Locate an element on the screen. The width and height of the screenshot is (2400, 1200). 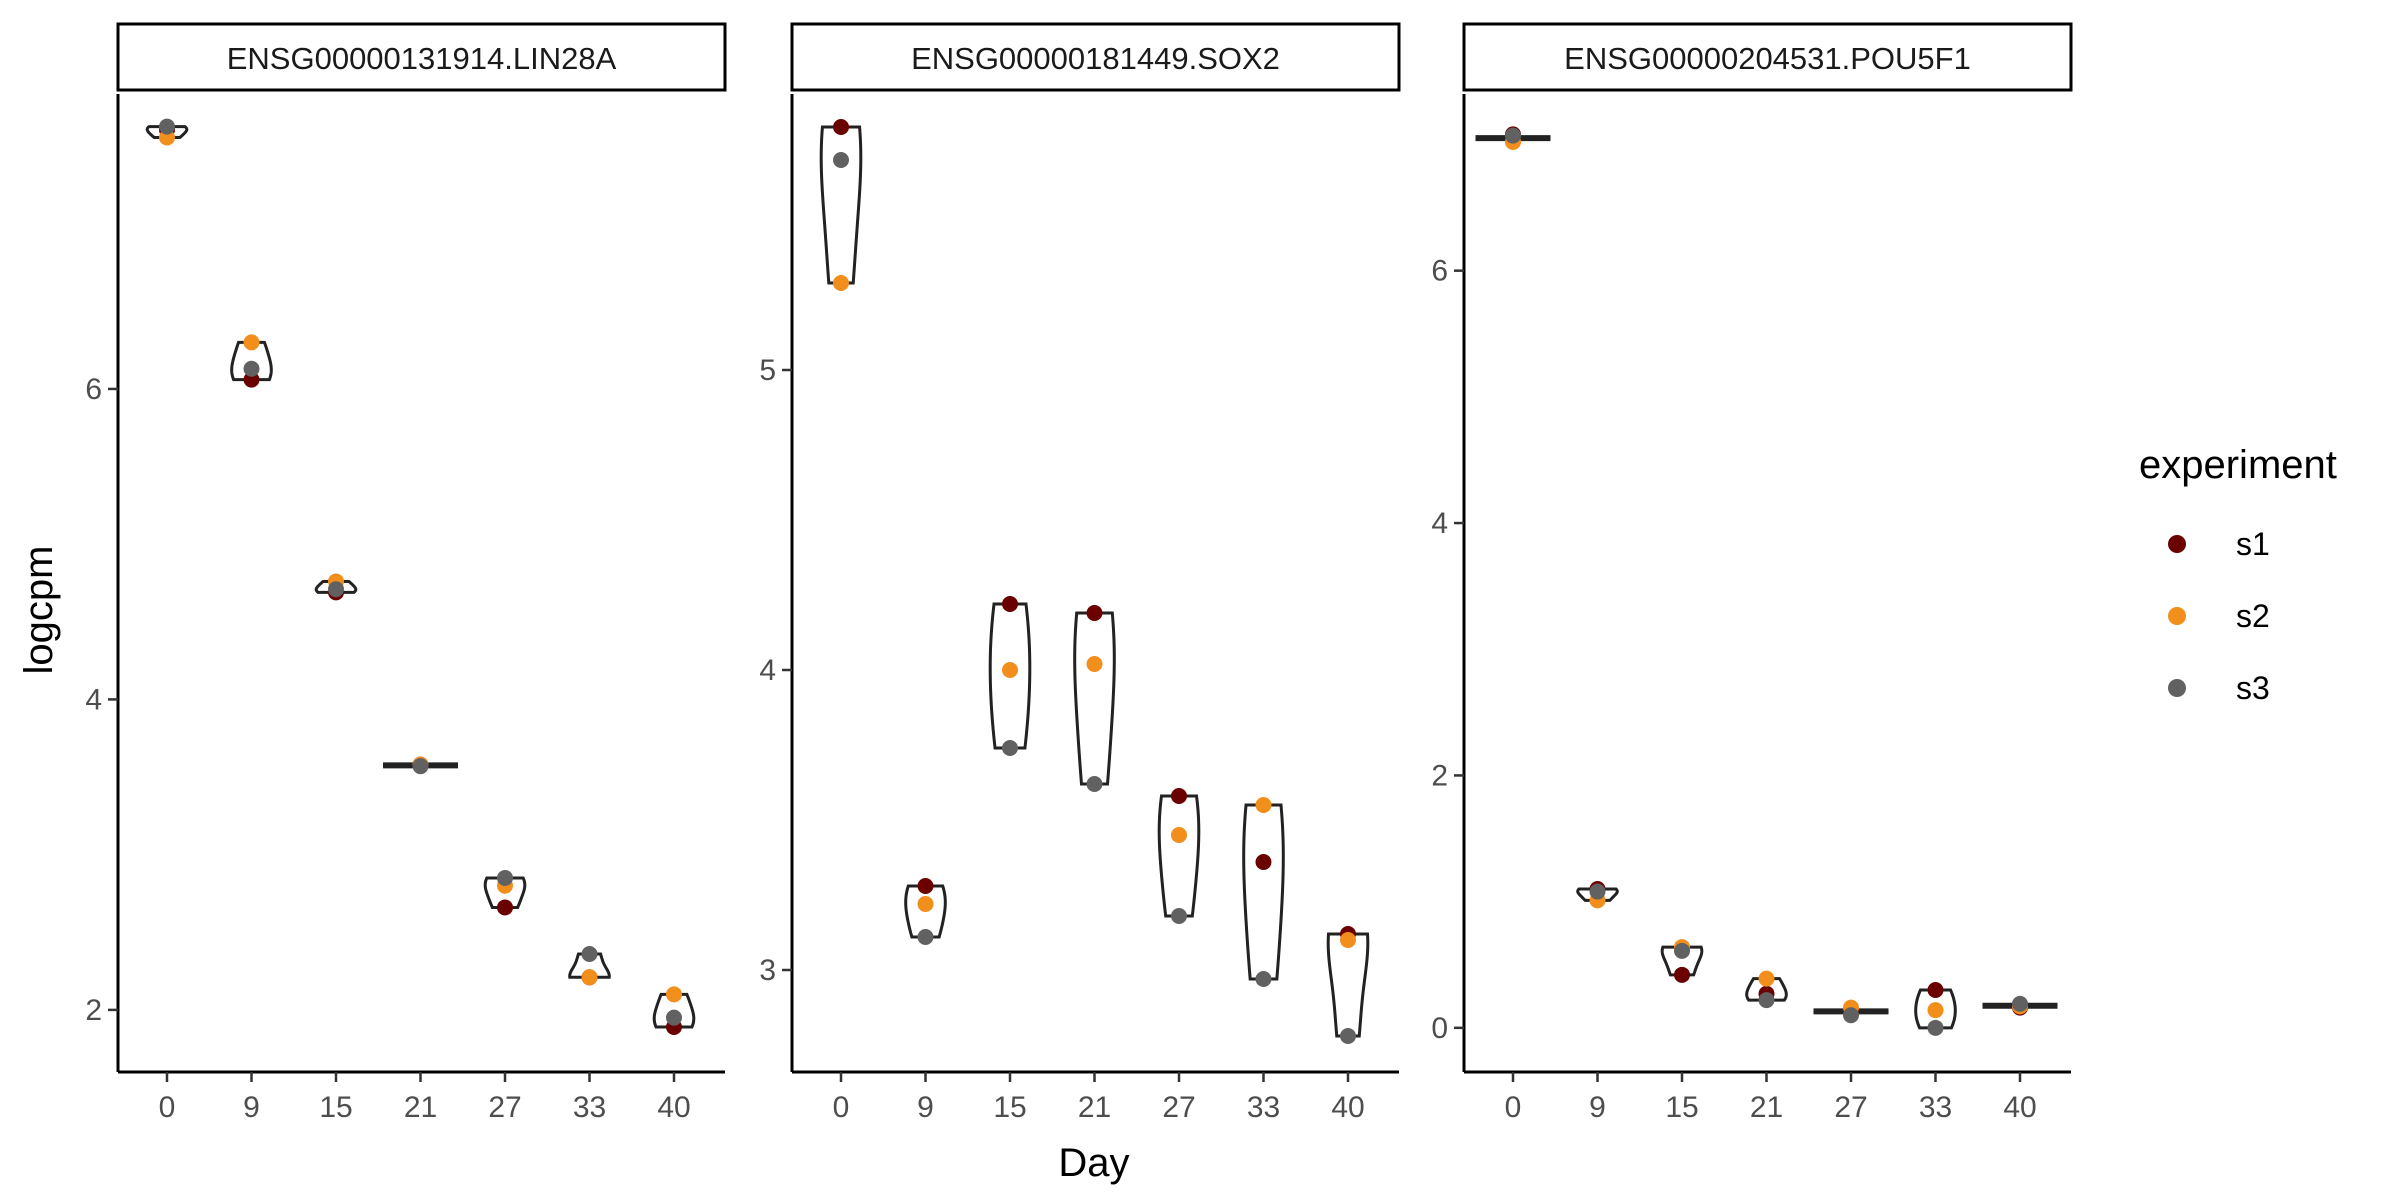
y-tick-label: 3 is located at coordinates (767, 970).